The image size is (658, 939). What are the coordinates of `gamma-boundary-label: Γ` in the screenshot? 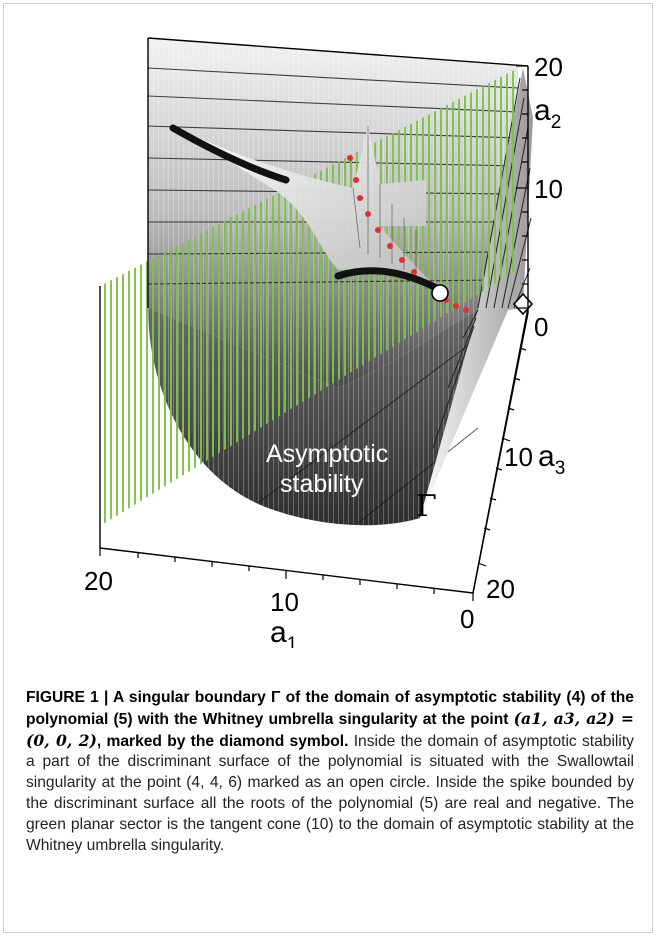 It's located at (426, 506).